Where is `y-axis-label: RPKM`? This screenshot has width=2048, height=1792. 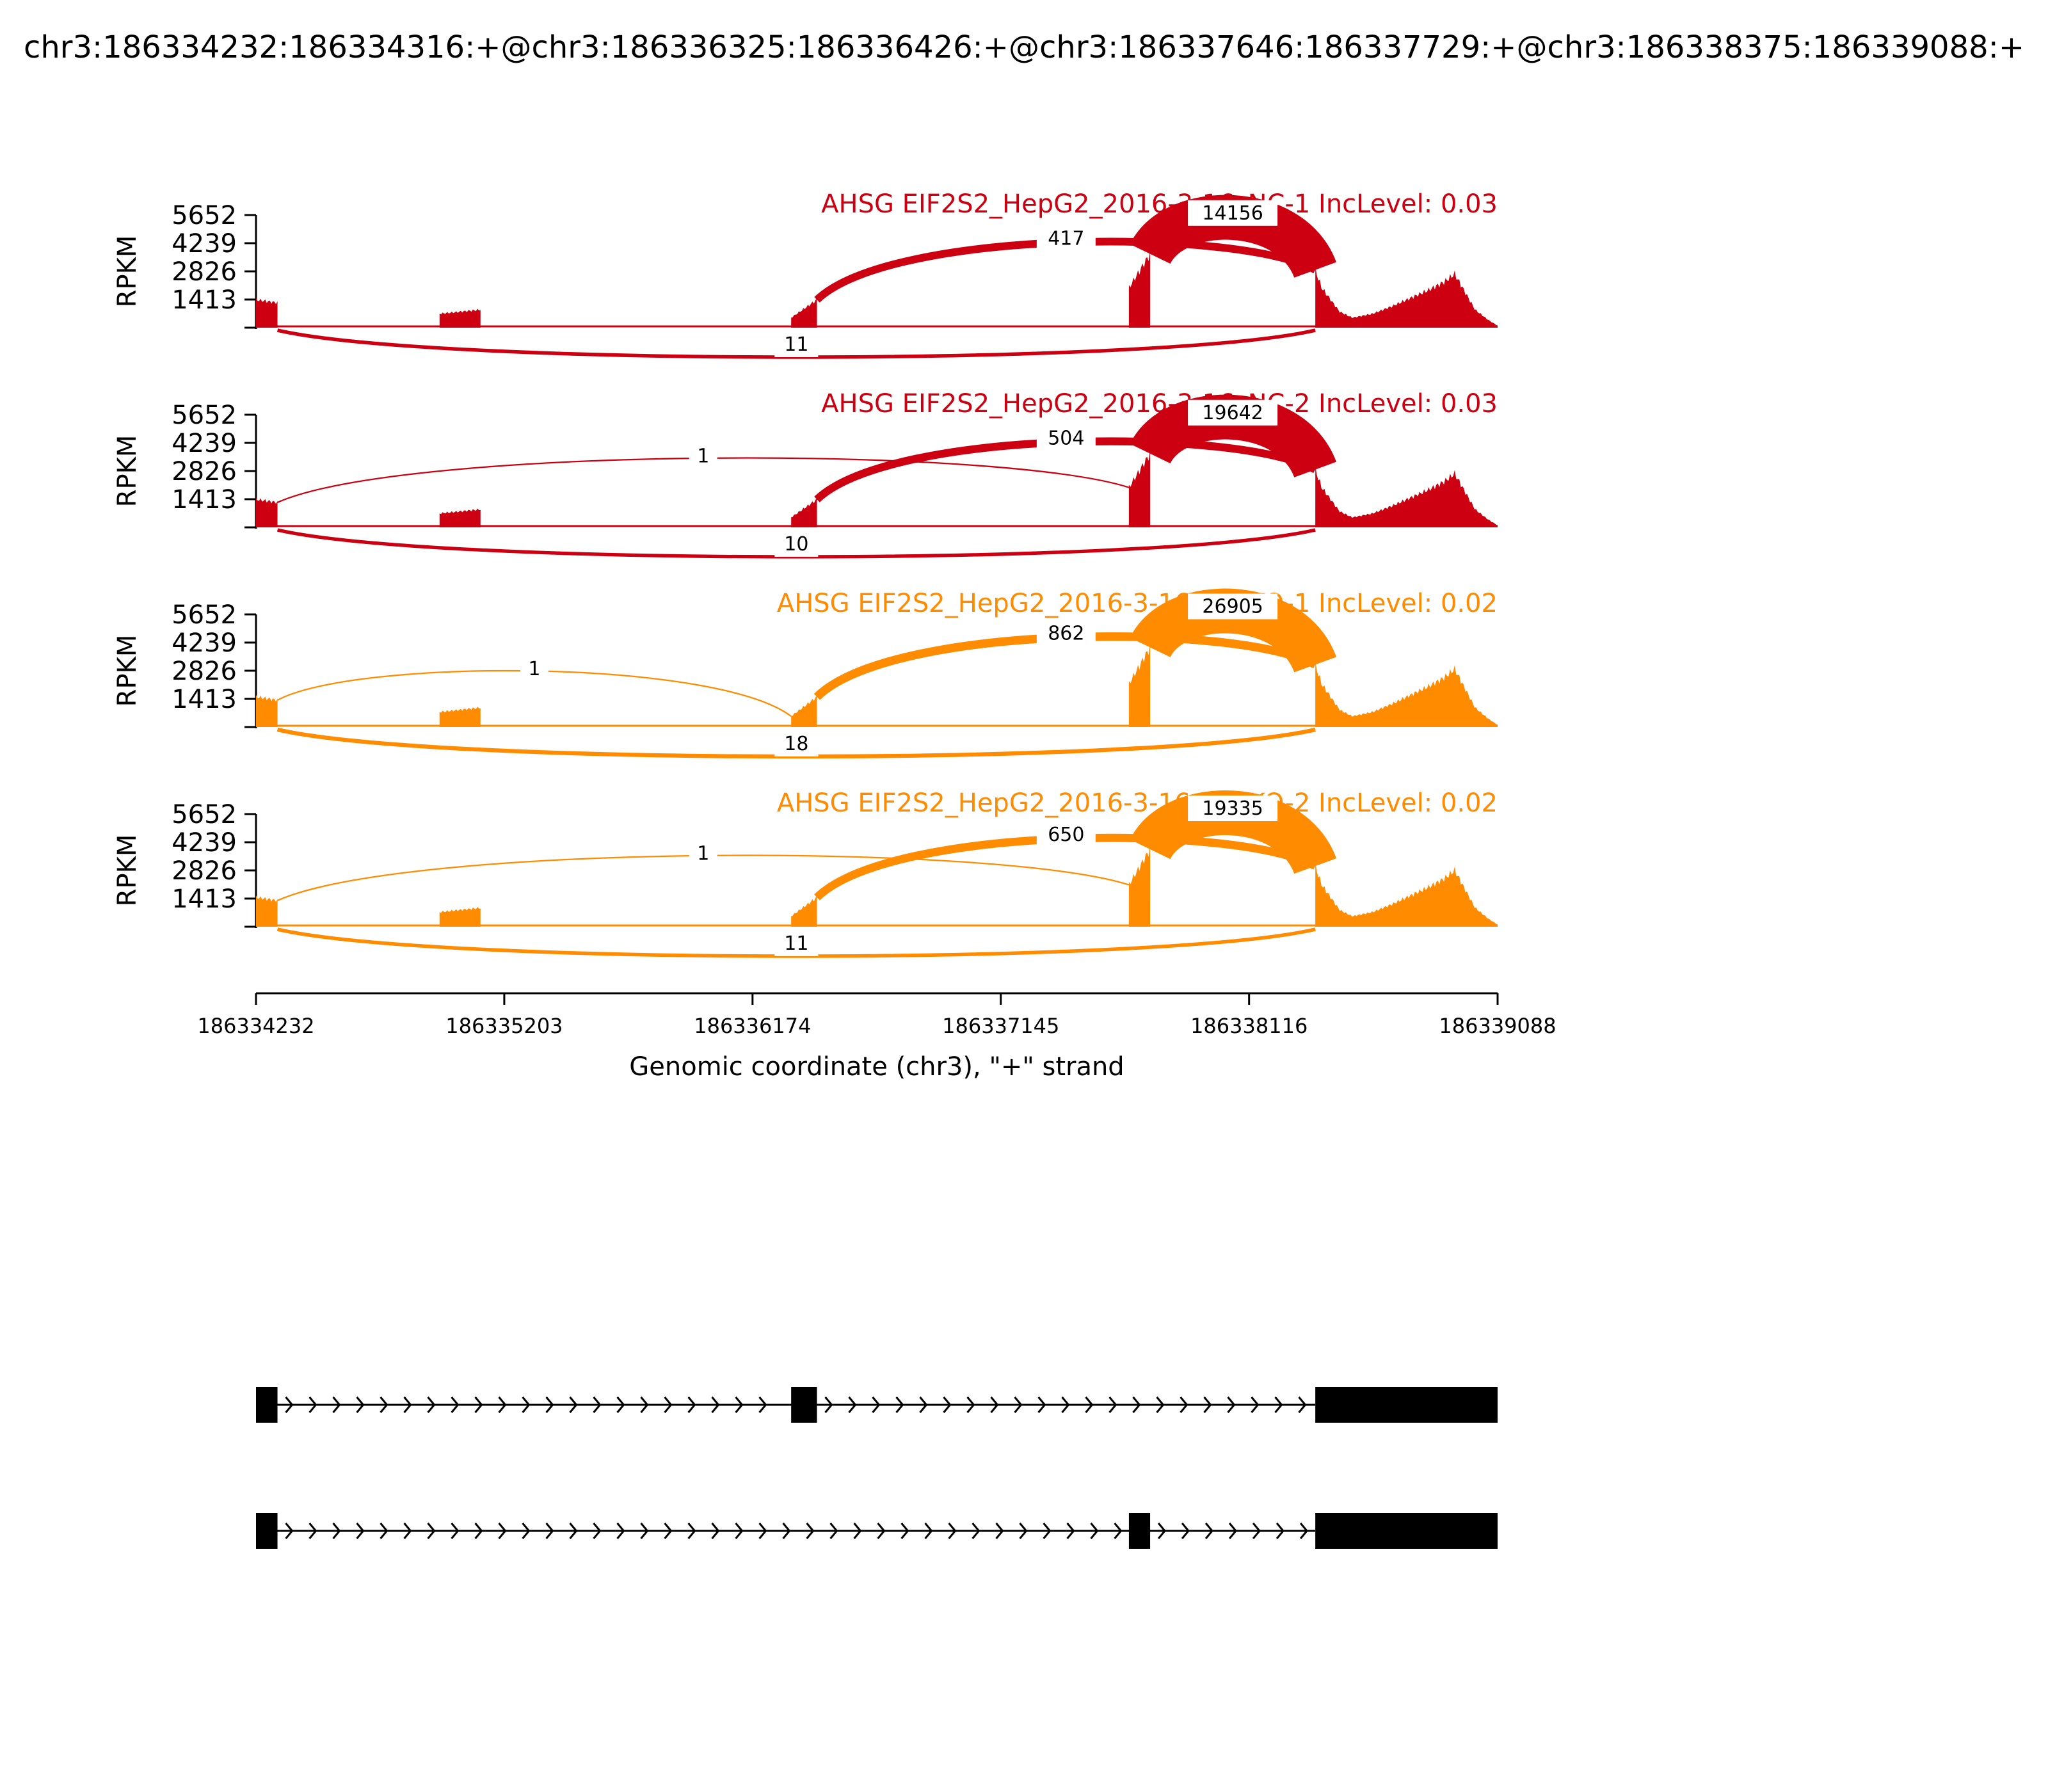
y-axis-label: RPKM is located at coordinates (127, 871).